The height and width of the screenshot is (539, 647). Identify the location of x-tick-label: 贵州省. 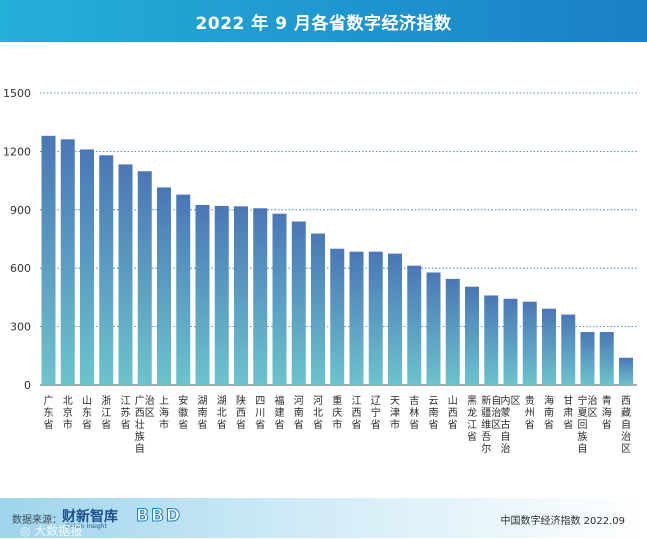
(530, 412).